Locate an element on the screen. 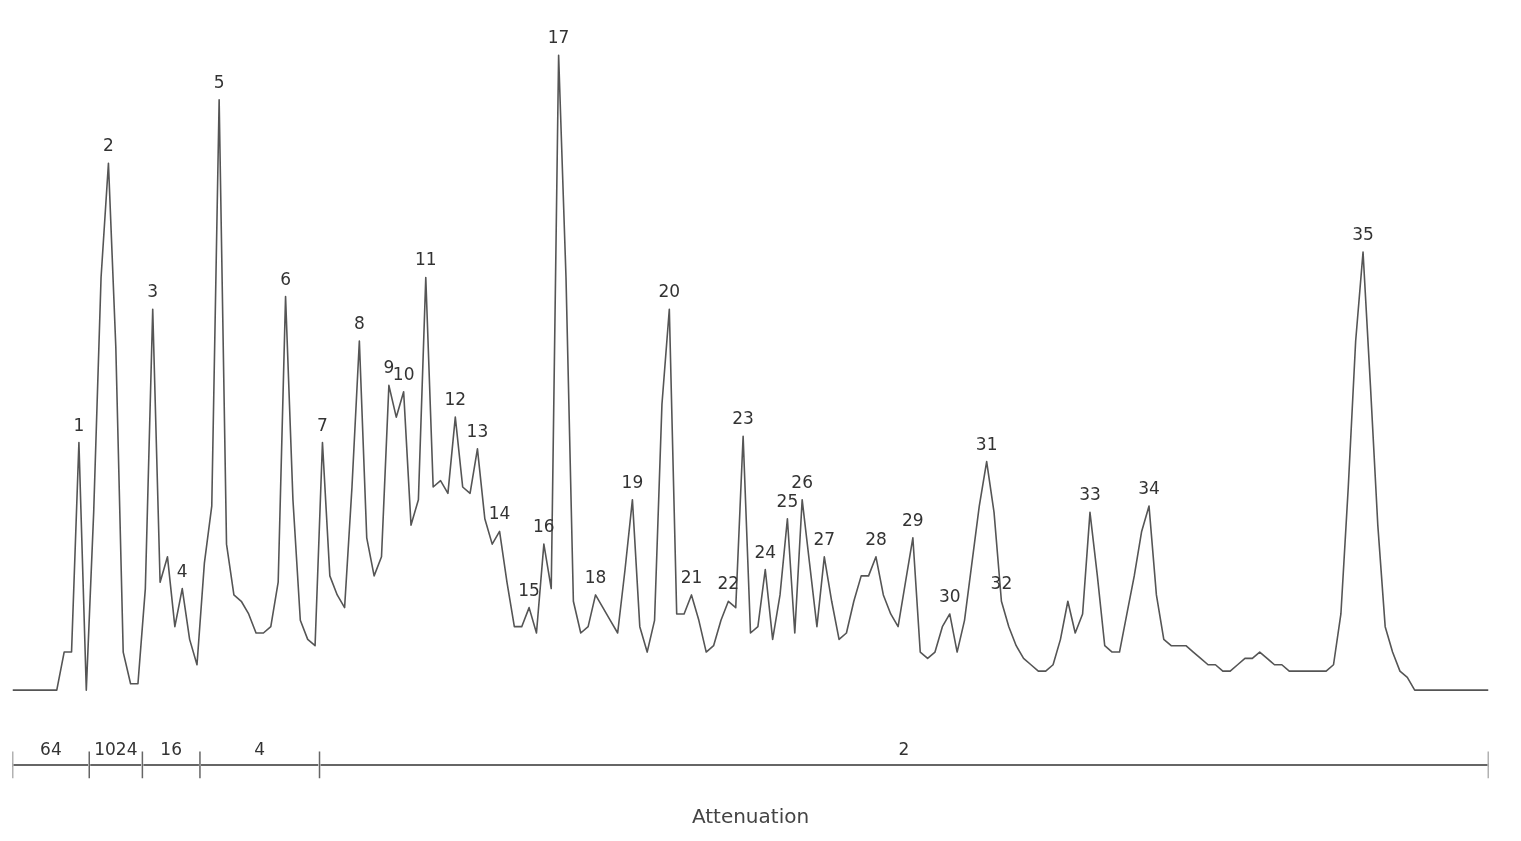  series-label: 2 is located at coordinates (904, 748).